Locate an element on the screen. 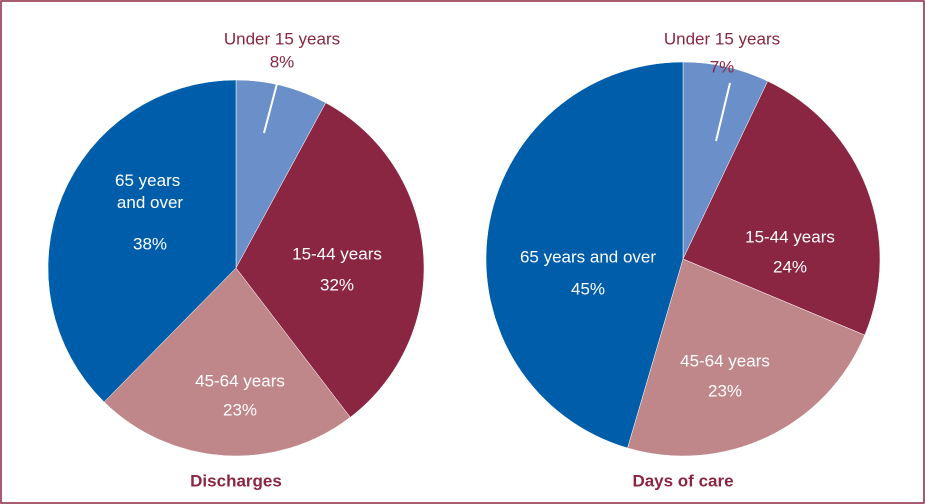  value-label: 7% is located at coordinates (722, 66).